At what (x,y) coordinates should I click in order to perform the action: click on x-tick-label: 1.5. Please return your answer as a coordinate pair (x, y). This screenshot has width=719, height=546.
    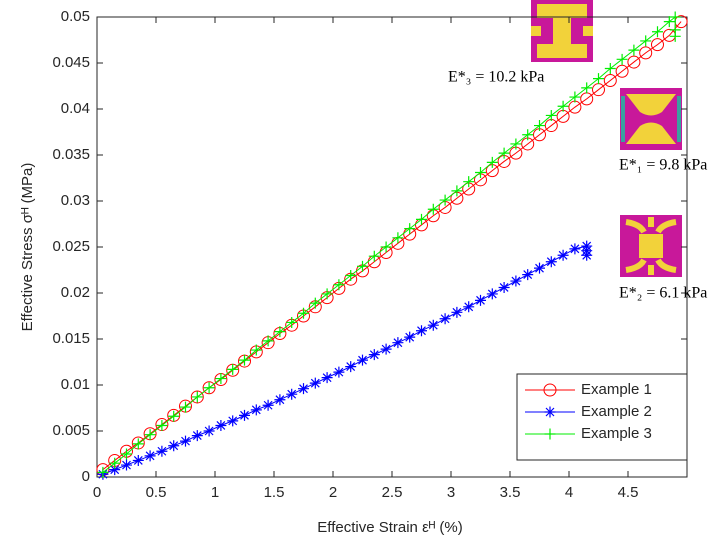
    Looking at the image, I should click on (274, 492).